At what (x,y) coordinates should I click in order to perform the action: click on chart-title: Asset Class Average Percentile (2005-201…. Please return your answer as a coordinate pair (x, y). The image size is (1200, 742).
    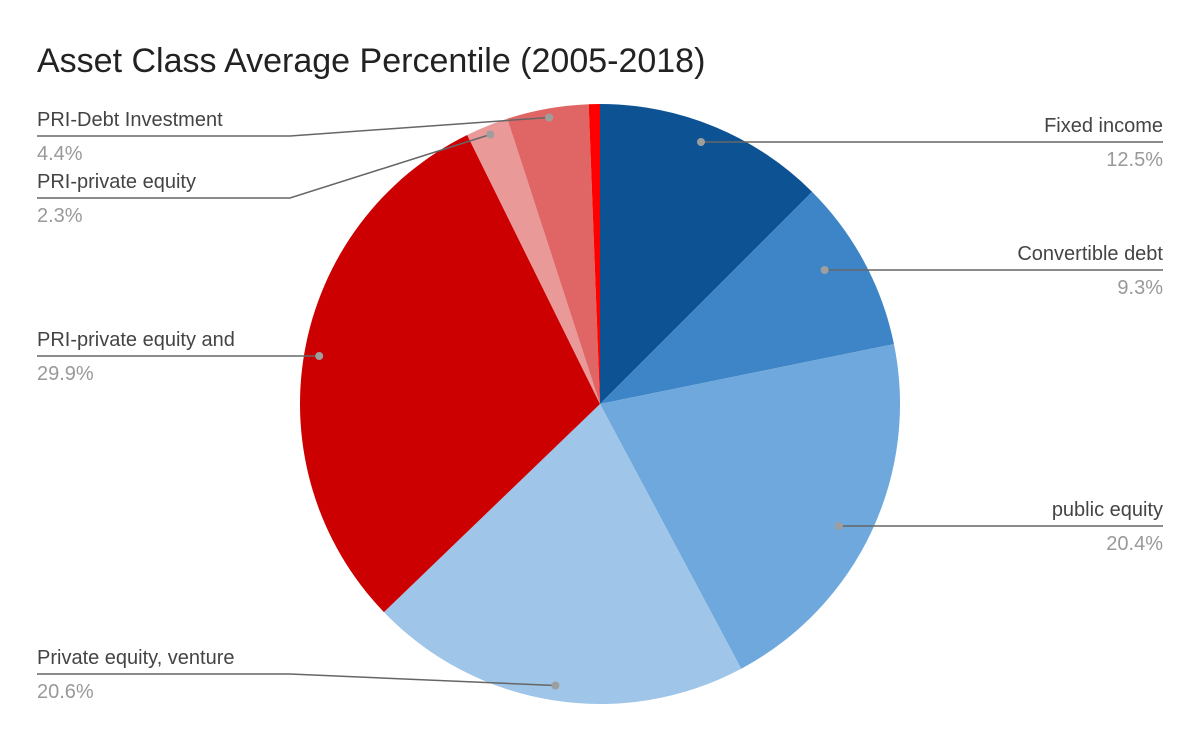
    Looking at the image, I should click on (371, 61).